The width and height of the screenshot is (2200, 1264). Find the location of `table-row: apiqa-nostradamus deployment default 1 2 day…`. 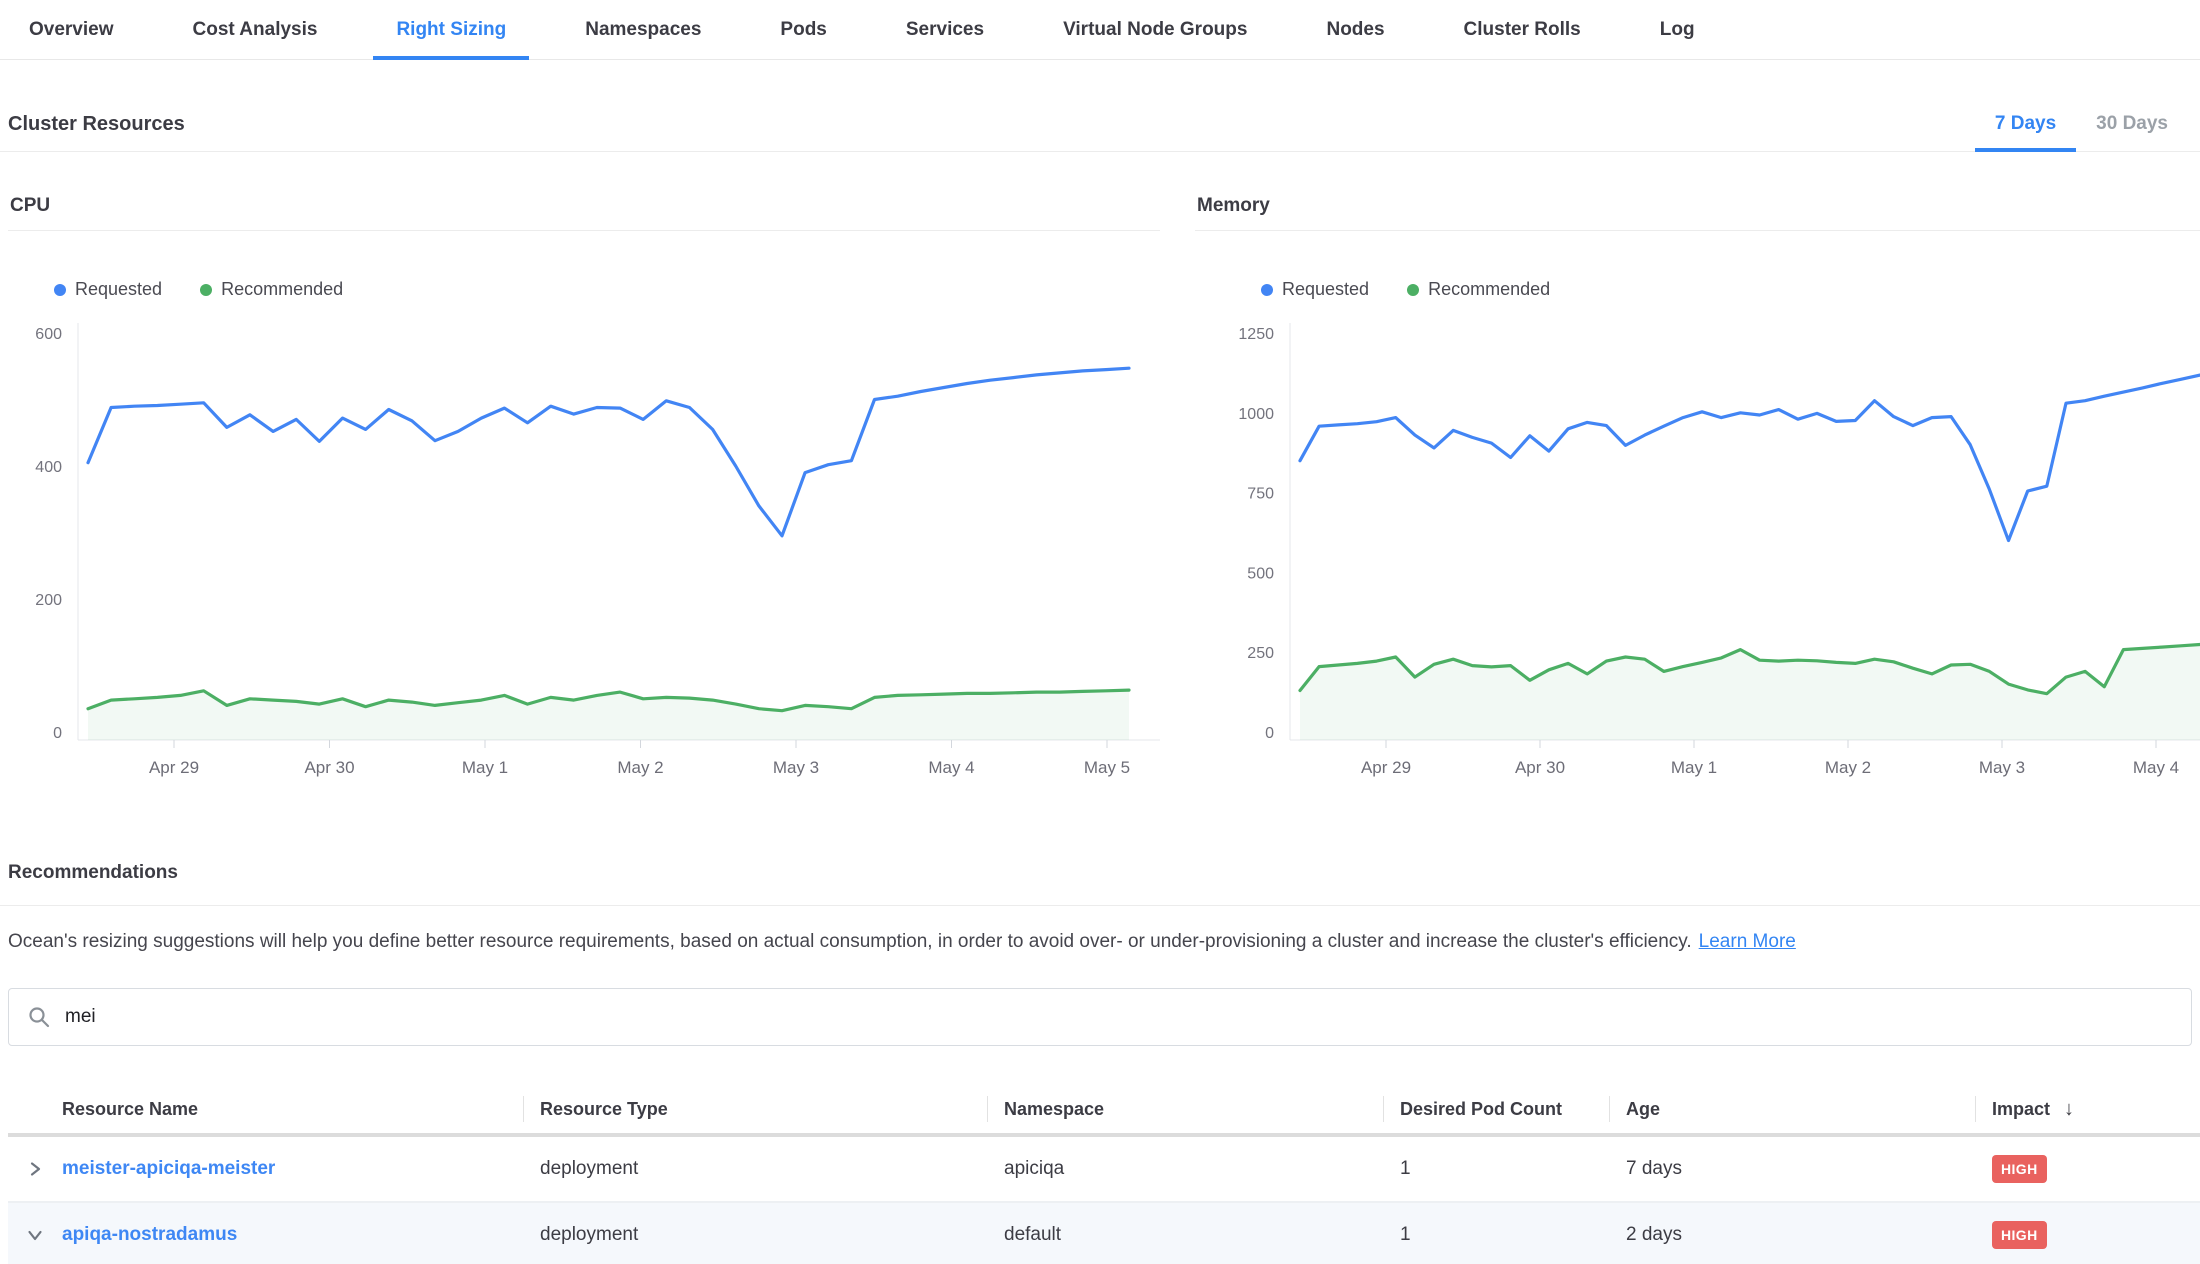

table-row: apiqa-nostradamus deployment default 1 2 day… is located at coordinates (1104, 1233).